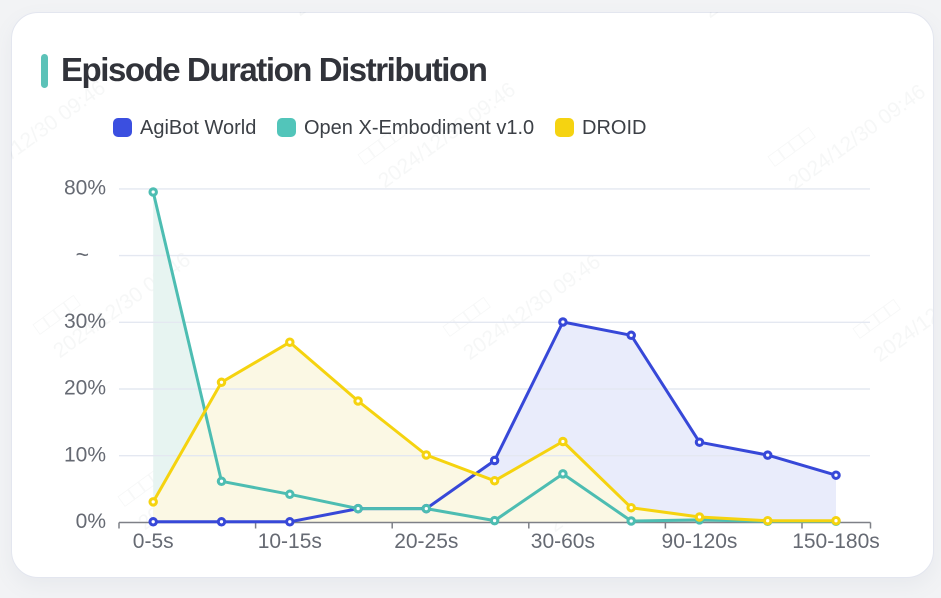  What do you see at coordinates (426, 541) in the screenshot?
I see `svg-text: 20-25s` at bounding box center [426, 541].